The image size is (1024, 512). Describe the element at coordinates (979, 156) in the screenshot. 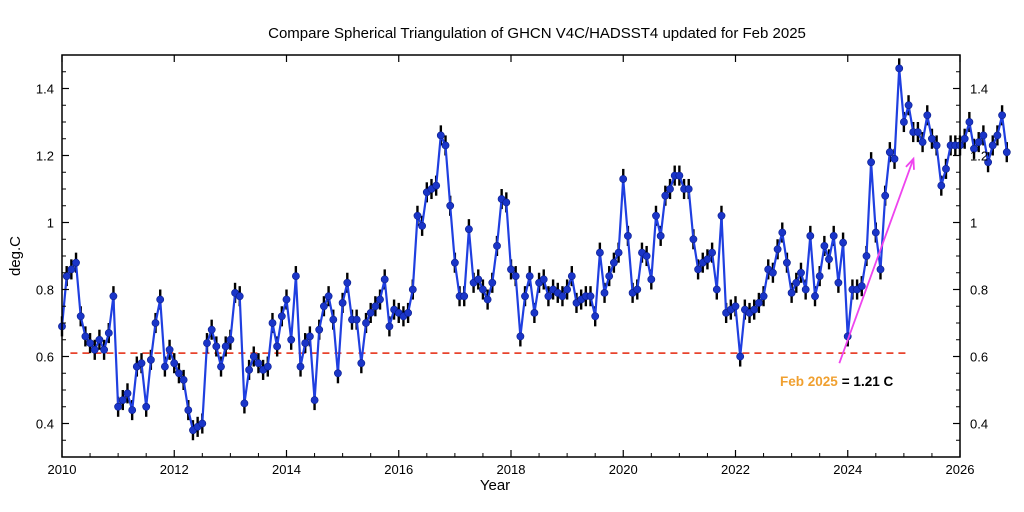

I see `y-tick-label-right: 1.2` at that location.